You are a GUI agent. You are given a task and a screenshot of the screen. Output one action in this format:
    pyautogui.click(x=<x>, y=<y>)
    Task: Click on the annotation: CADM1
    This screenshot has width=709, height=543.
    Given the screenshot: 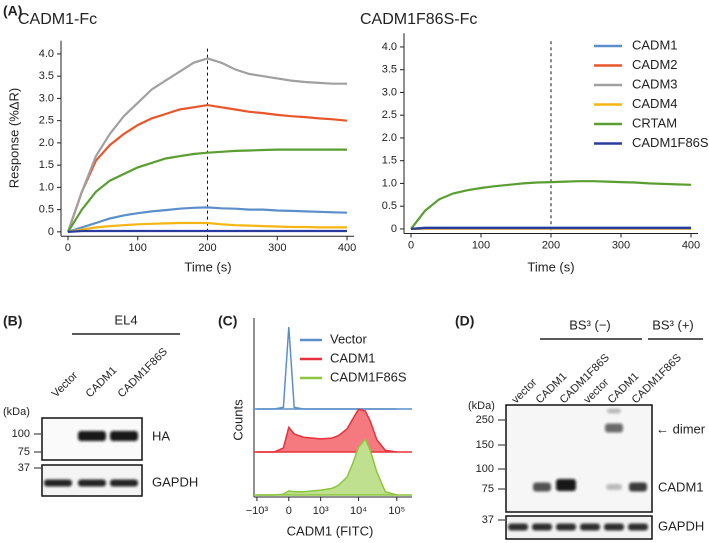 What is the action you would take?
    pyautogui.click(x=681, y=486)
    